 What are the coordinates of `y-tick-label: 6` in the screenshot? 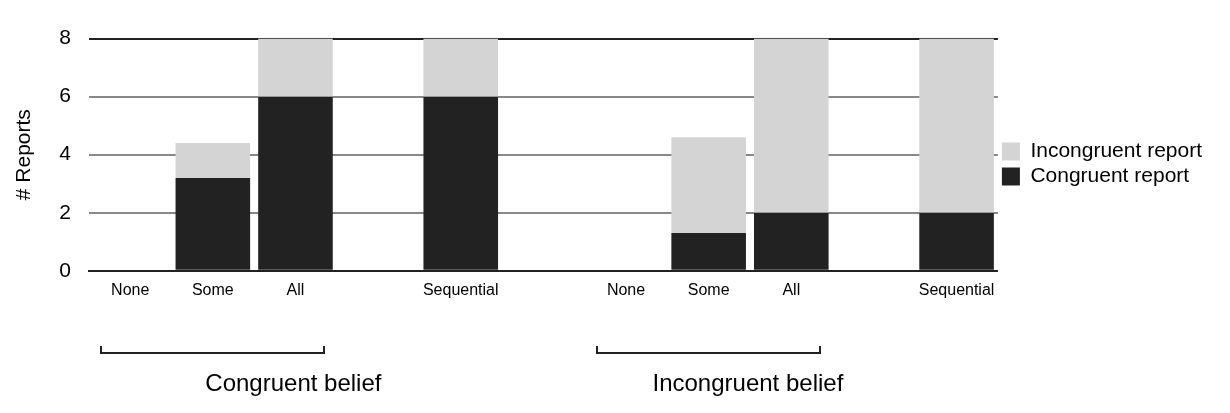 It's located at (65, 95).